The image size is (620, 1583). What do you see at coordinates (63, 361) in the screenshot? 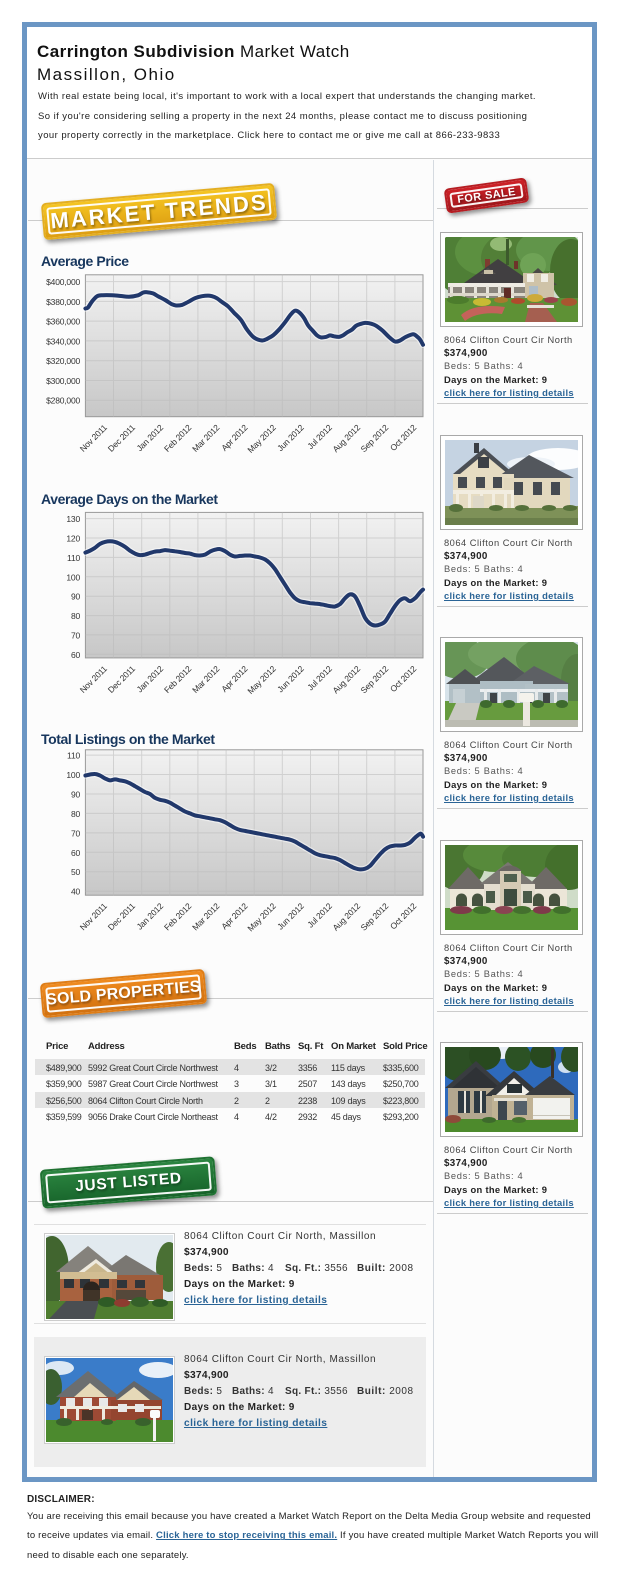
I see `svg-text: $320,000` at bounding box center [63, 361].